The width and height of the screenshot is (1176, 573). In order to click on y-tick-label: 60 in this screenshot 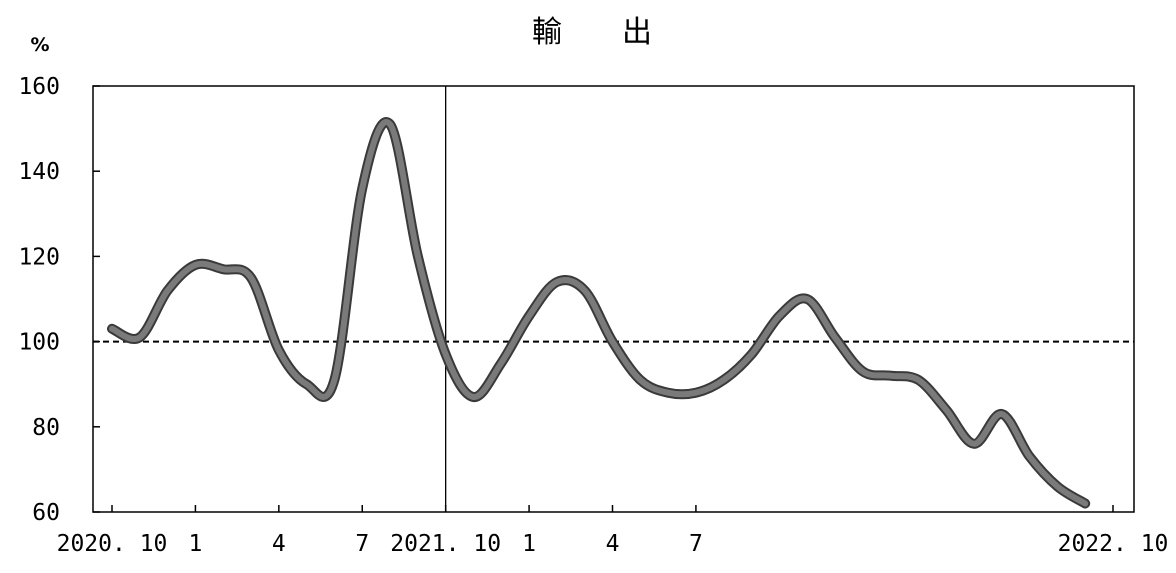, I will do `click(46, 513)`.